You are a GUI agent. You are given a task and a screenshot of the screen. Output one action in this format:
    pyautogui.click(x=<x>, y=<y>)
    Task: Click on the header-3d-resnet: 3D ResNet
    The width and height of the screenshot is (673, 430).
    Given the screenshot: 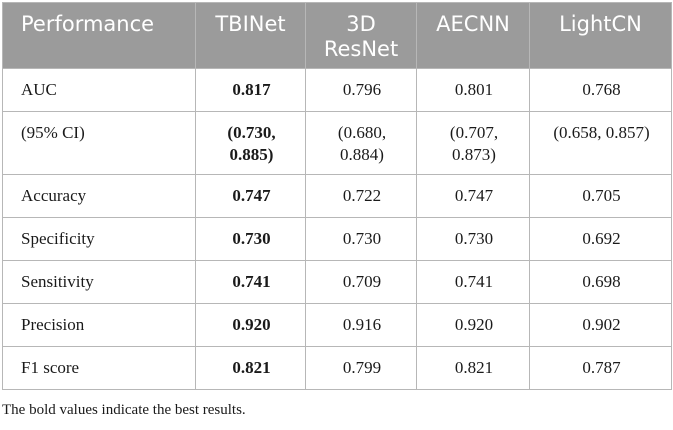 What is the action you would take?
    pyautogui.click(x=361, y=35)
    